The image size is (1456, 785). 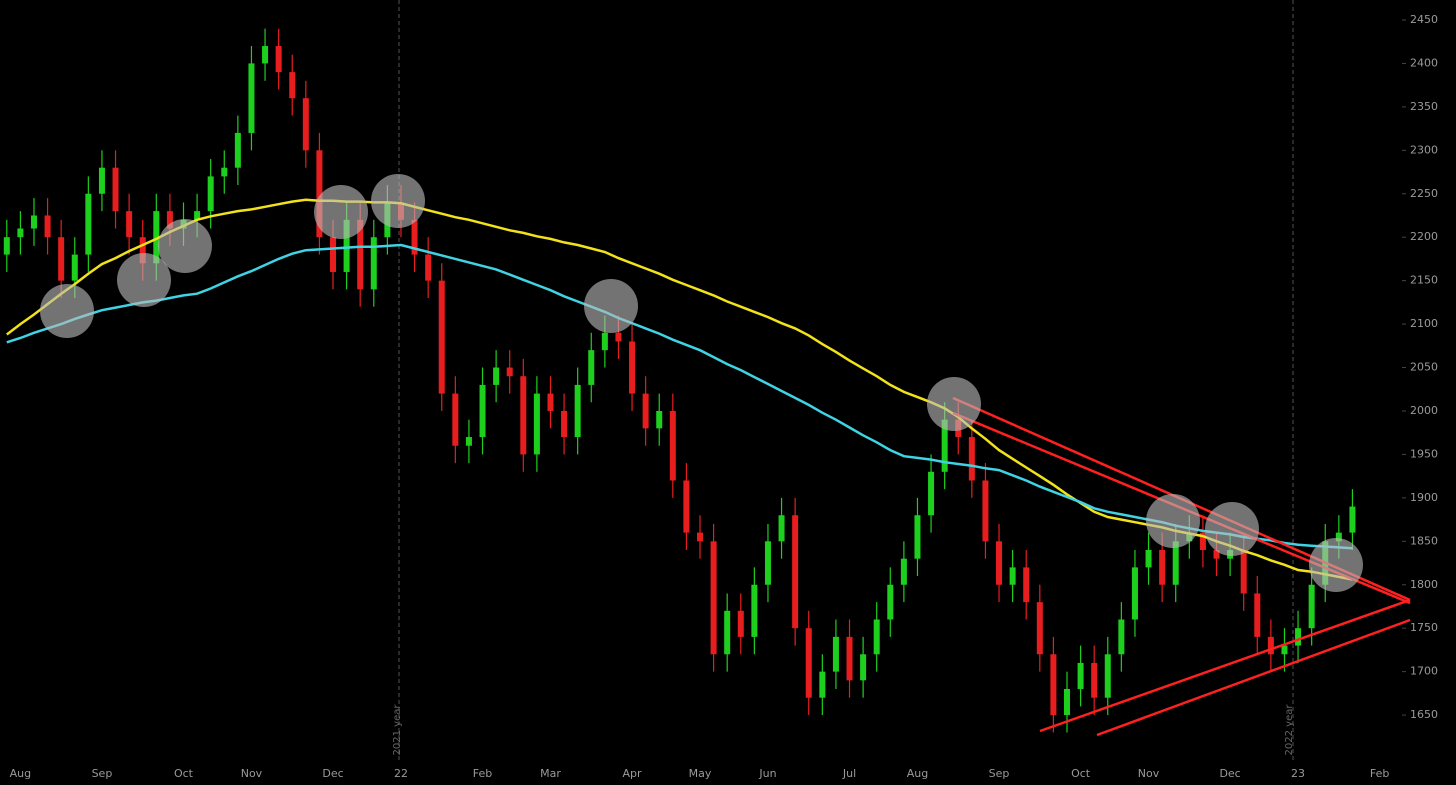 What do you see at coordinates (1424, 671) in the screenshot?
I see `y-tick-label: 1700` at bounding box center [1424, 671].